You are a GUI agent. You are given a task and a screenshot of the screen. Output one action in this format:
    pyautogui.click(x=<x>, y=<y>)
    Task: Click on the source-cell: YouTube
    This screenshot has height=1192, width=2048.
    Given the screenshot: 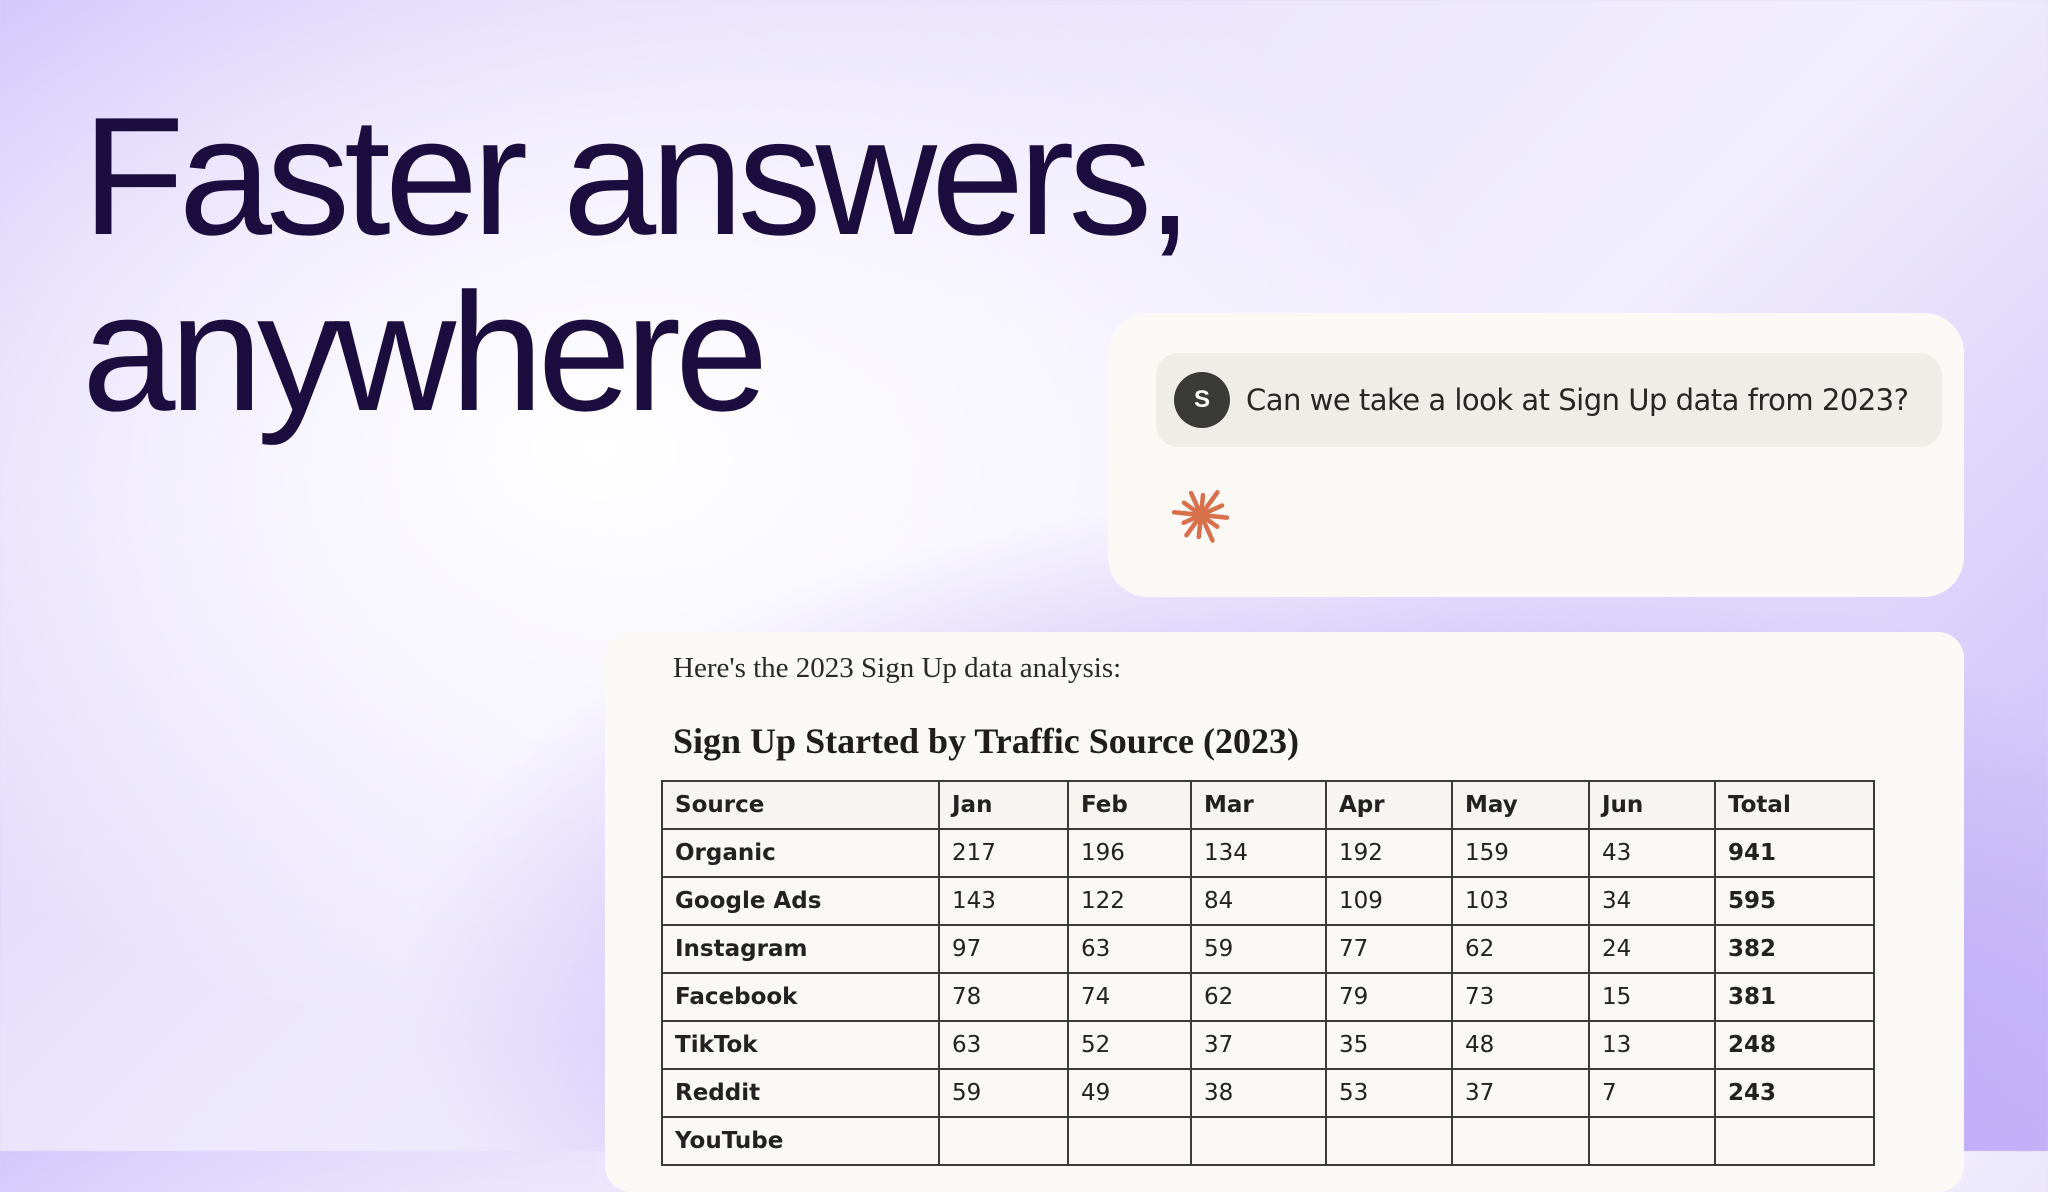 What is the action you would take?
    pyautogui.click(x=800, y=1141)
    